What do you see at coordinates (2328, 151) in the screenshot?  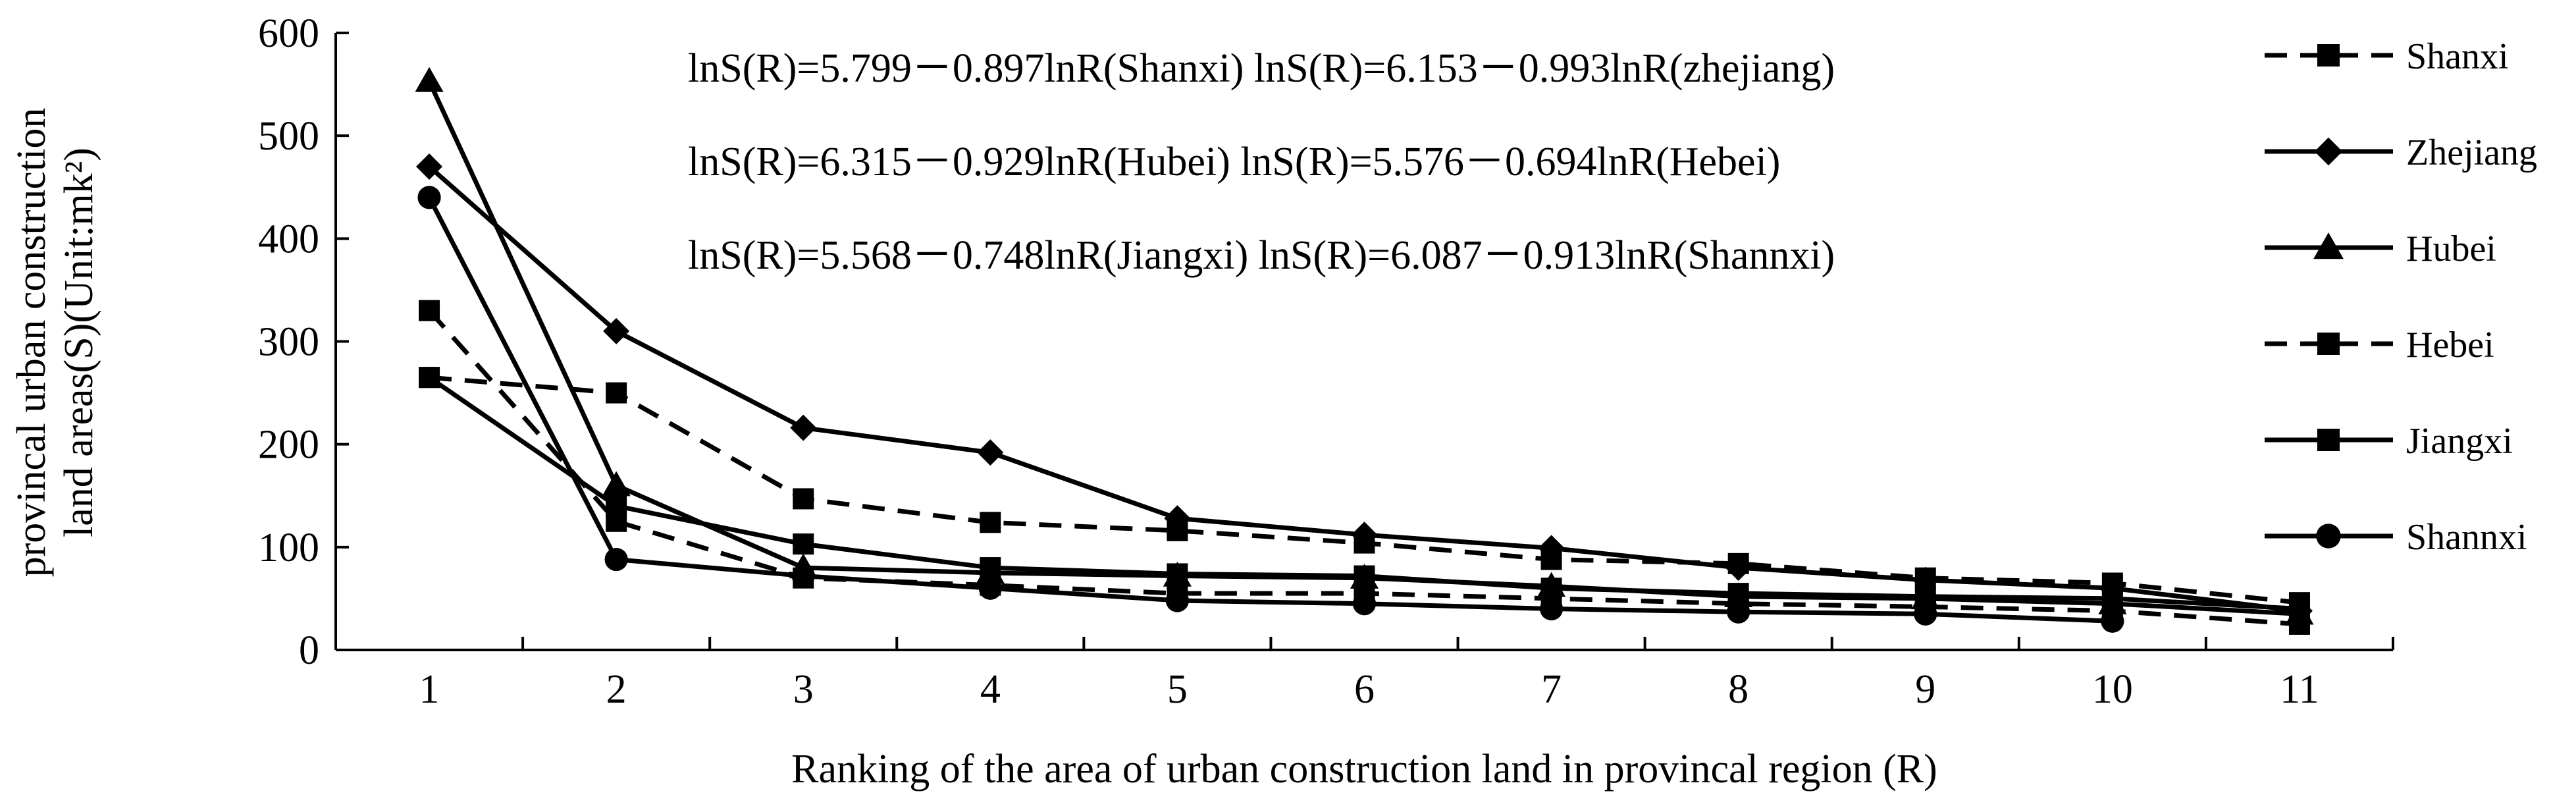 I see `legend-marker-zhejiang` at bounding box center [2328, 151].